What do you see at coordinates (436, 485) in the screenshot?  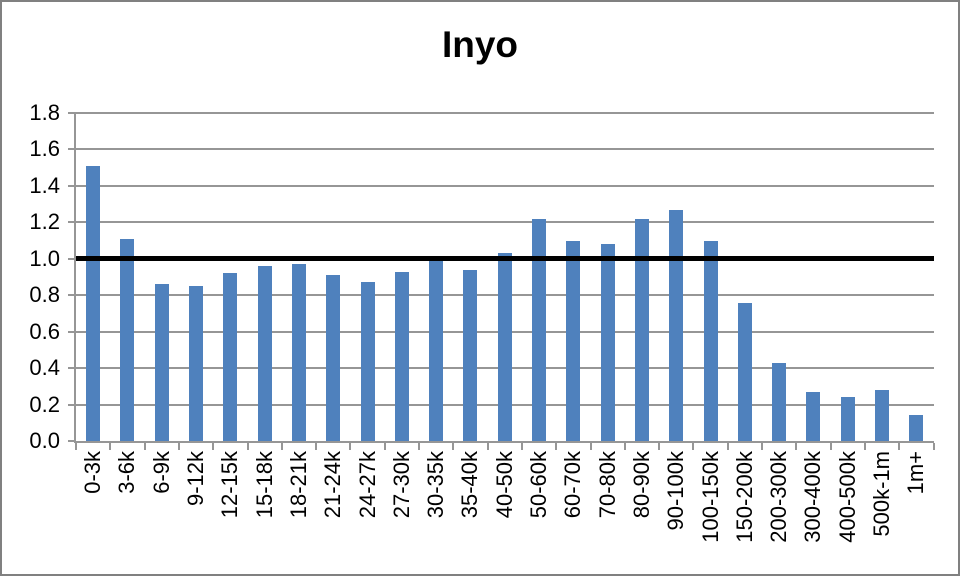 I see `x-tick-label: 30-35k` at bounding box center [436, 485].